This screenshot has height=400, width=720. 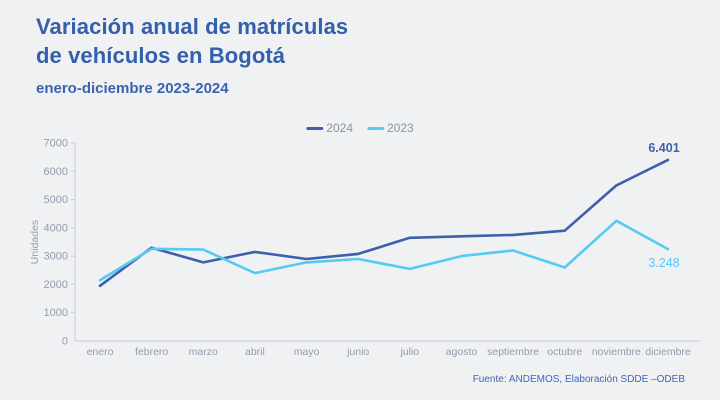 I want to click on x-tick-label-marzo: marzo, so click(x=203, y=352).